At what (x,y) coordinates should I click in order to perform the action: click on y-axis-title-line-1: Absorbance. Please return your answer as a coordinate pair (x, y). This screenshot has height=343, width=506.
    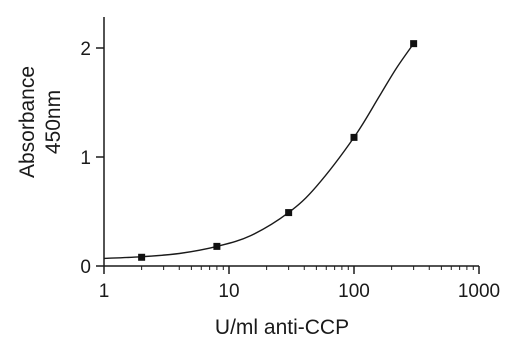
    Looking at the image, I should click on (27, 122).